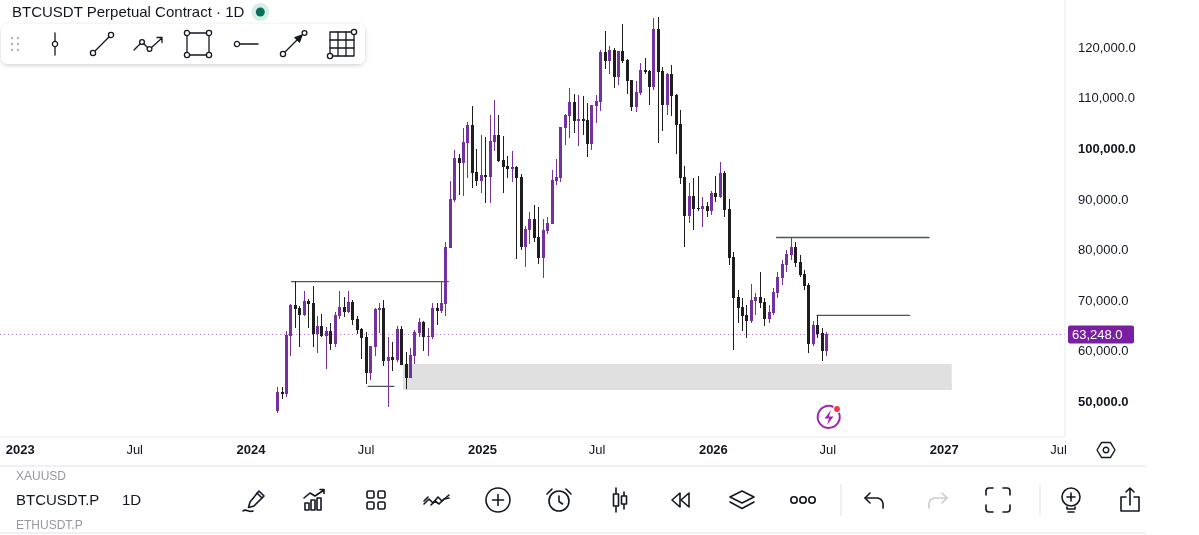 The height and width of the screenshot is (535, 1199). Describe the element at coordinates (132, 499) in the screenshot. I see `text: 1D` at that location.